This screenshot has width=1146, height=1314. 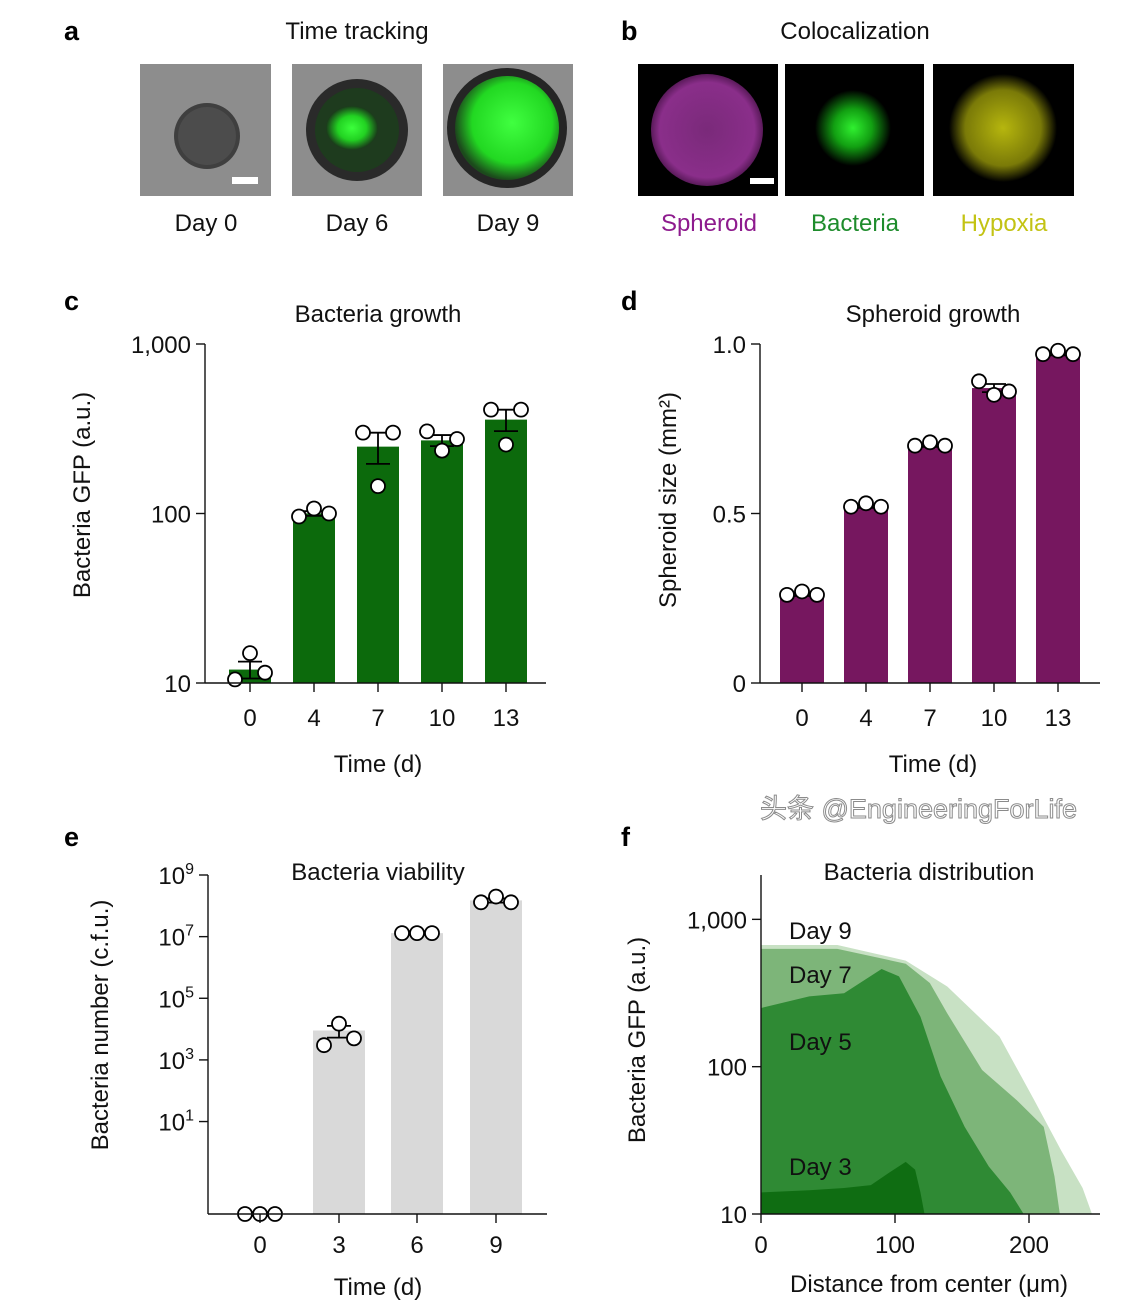 I want to click on image-spheroid, so click(x=708, y=130).